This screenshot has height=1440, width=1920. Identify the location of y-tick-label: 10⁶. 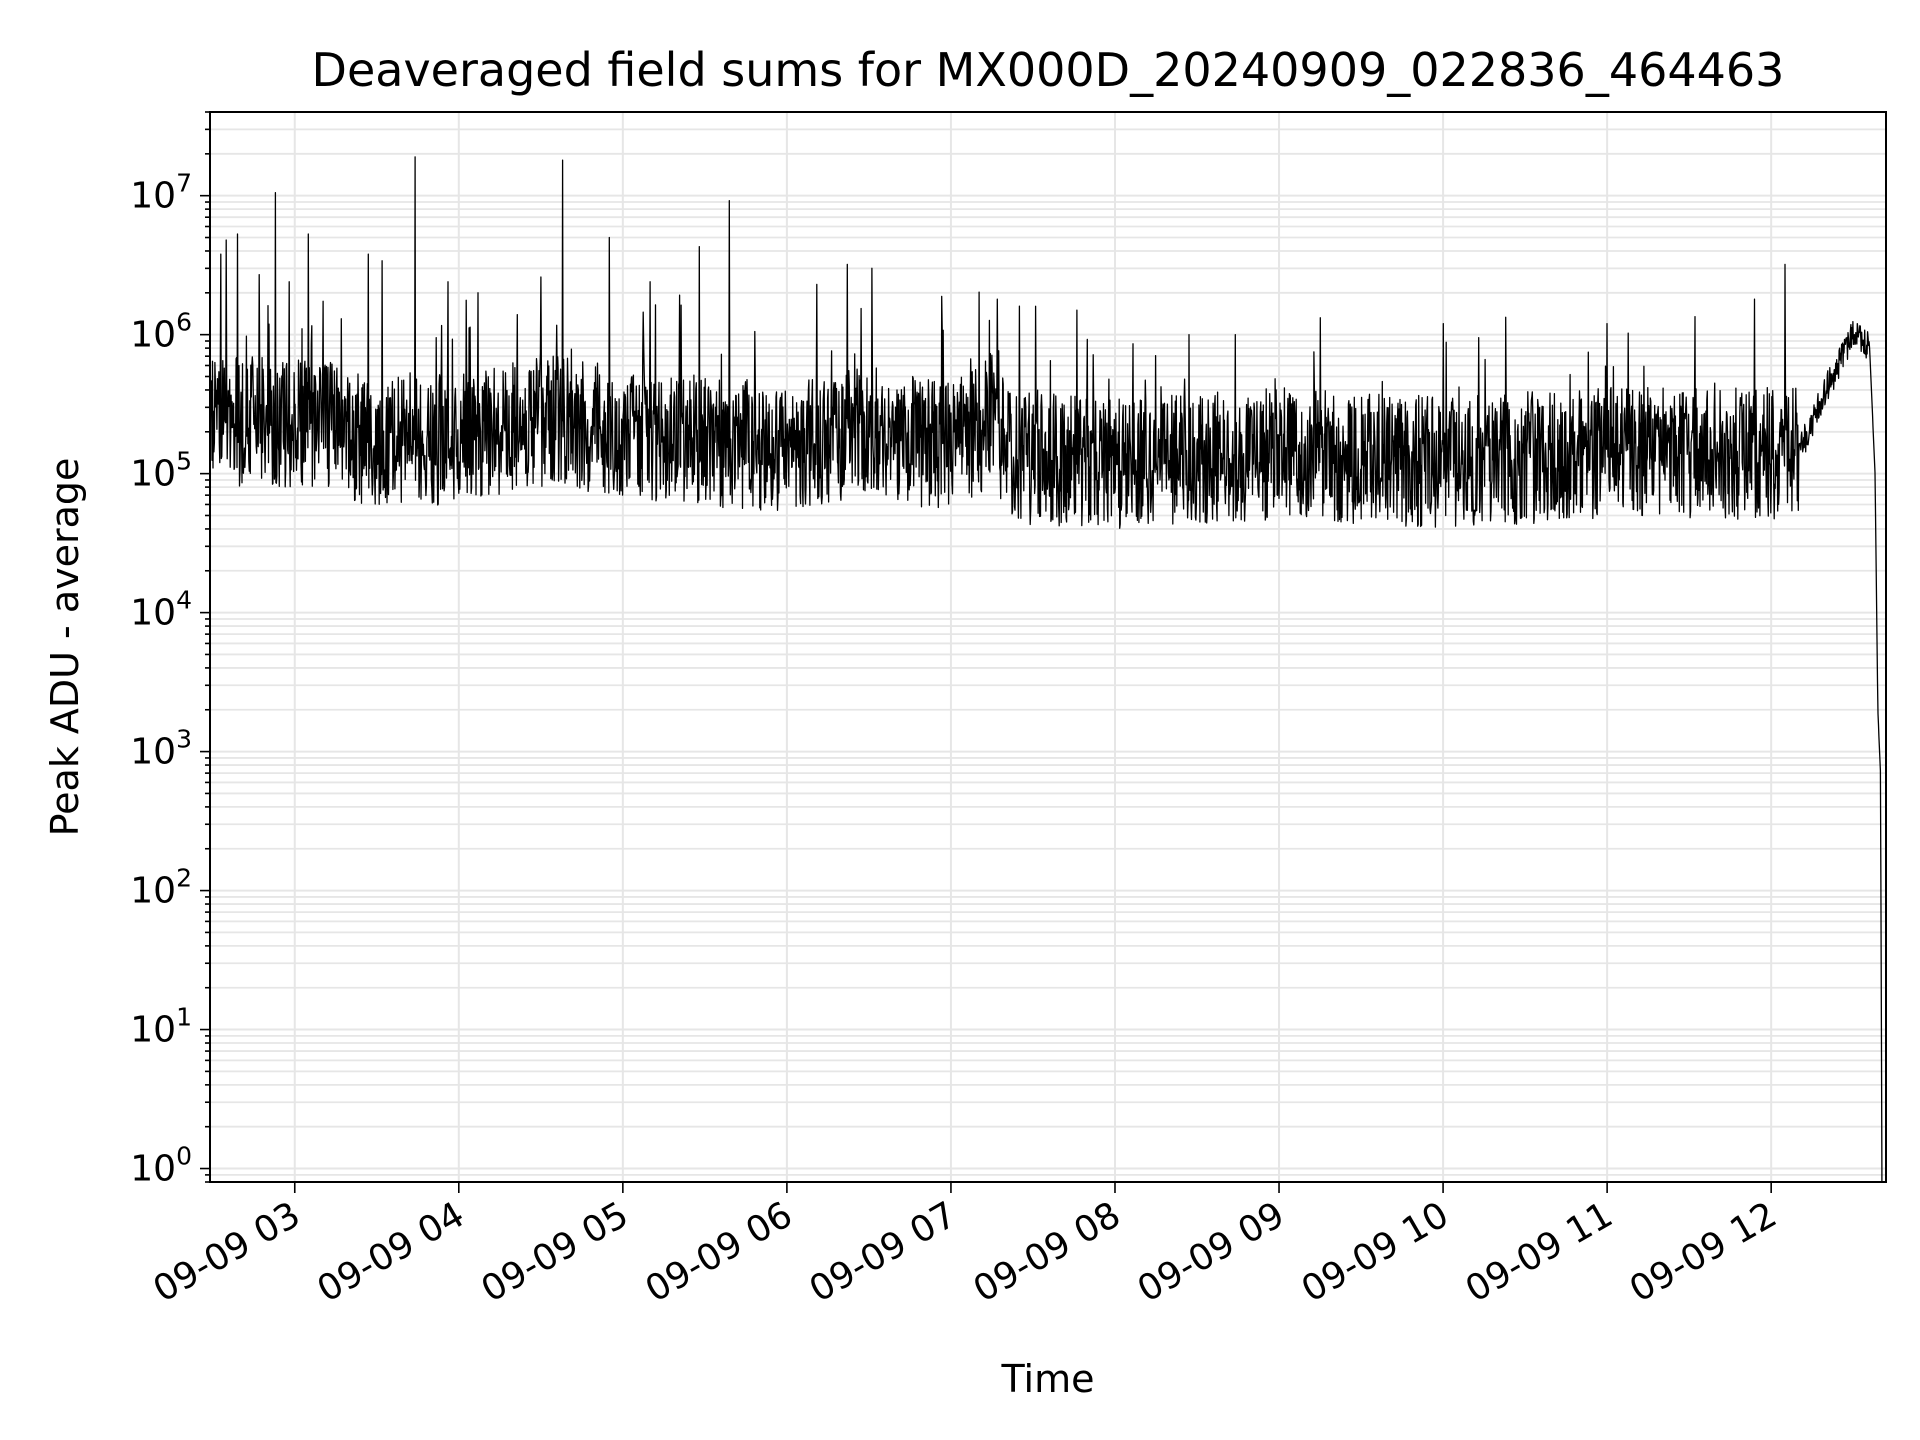
(161, 332).